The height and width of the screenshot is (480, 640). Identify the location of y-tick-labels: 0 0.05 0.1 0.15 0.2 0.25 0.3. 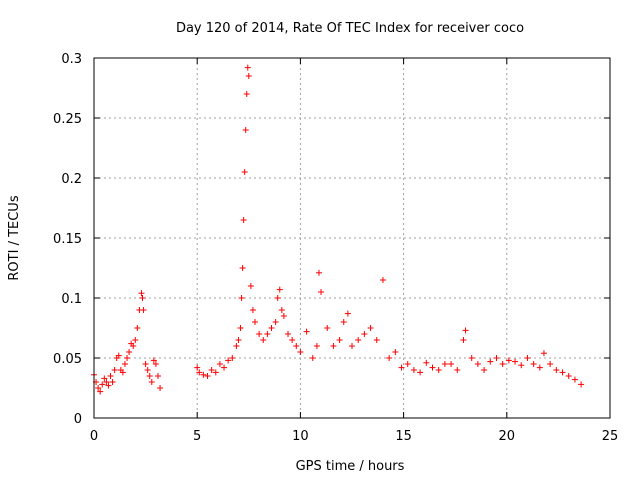
(67, 239).